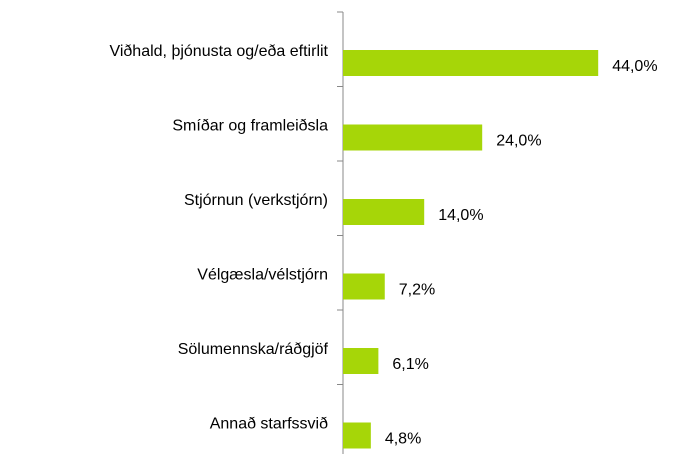 The width and height of the screenshot is (677, 454). I want to click on value-label: 7,2%, so click(417, 290).